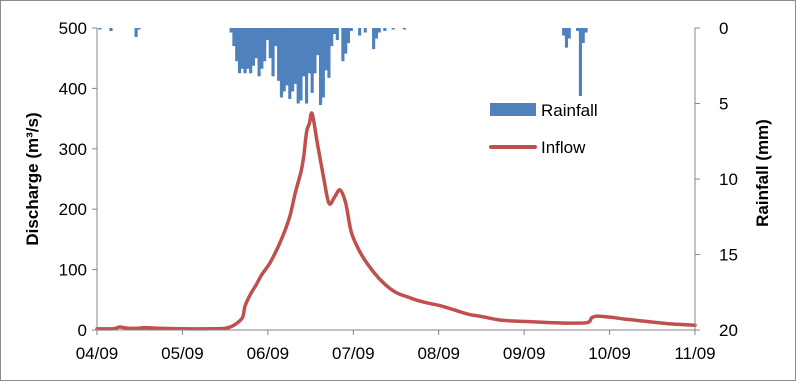 This screenshot has width=796, height=381. What do you see at coordinates (438, 353) in the screenshot?
I see `x-tick-label: 08/09` at bounding box center [438, 353].